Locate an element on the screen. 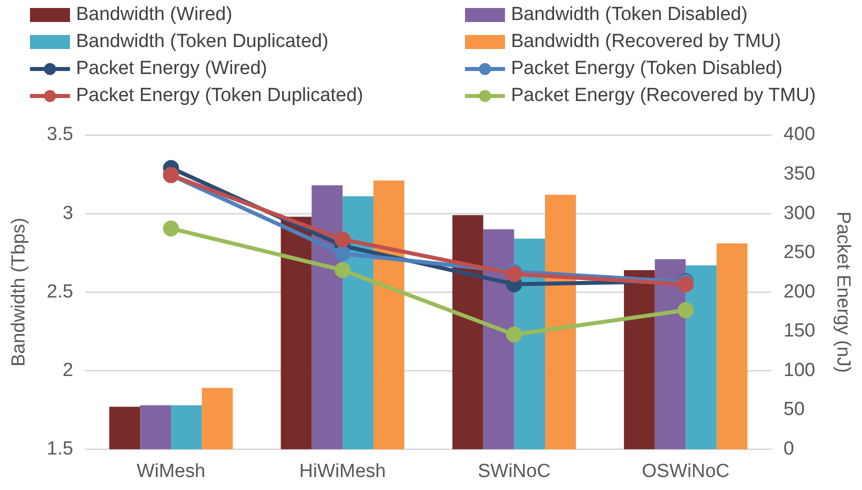  x-tick-label: OSWiNoC is located at coordinates (686, 471).